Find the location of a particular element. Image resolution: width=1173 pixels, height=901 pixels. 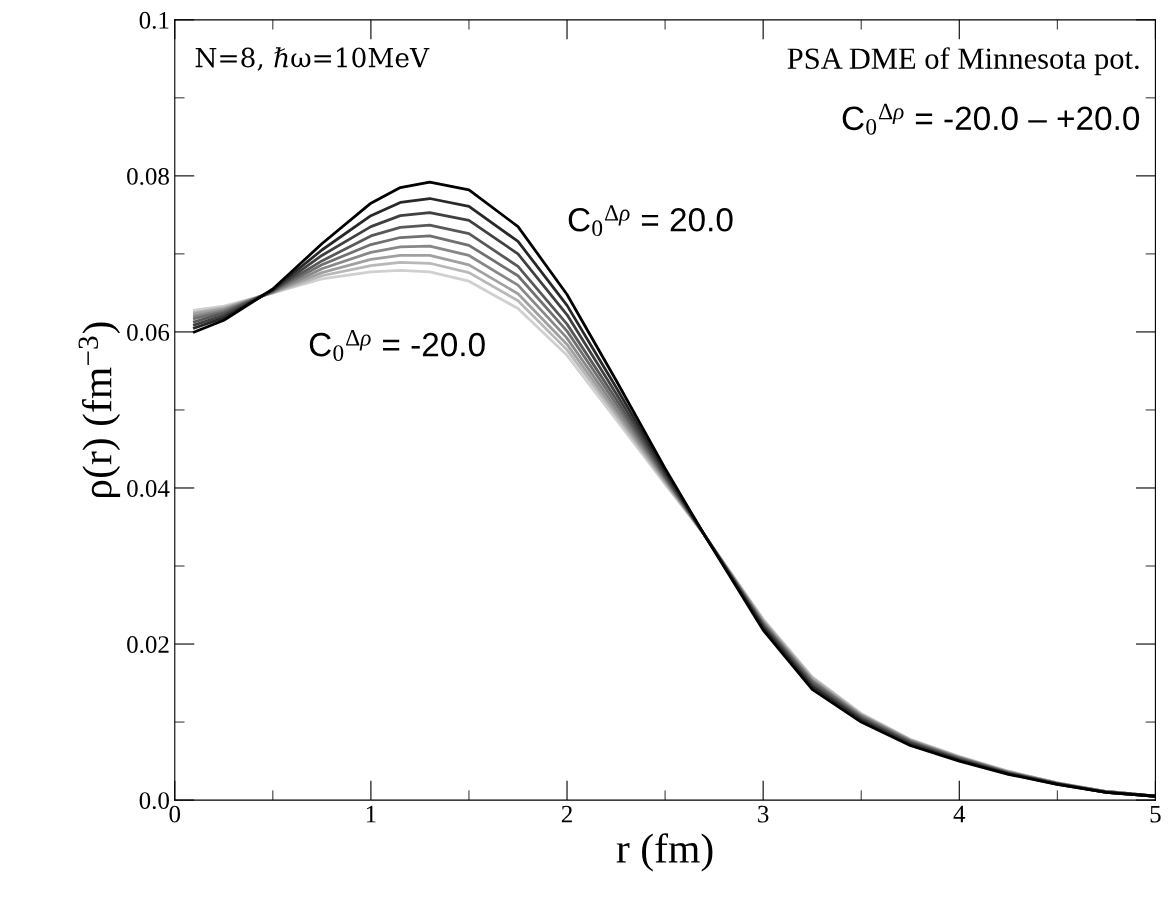

annotation: N=8, ℏω=10MeV is located at coordinates (312, 59).